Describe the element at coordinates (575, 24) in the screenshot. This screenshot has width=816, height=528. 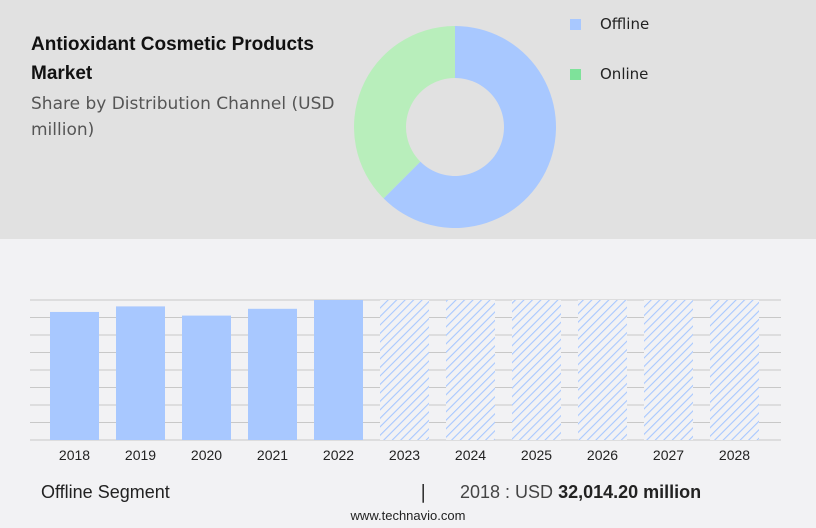
I see `legend-swatch-offline` at that location.